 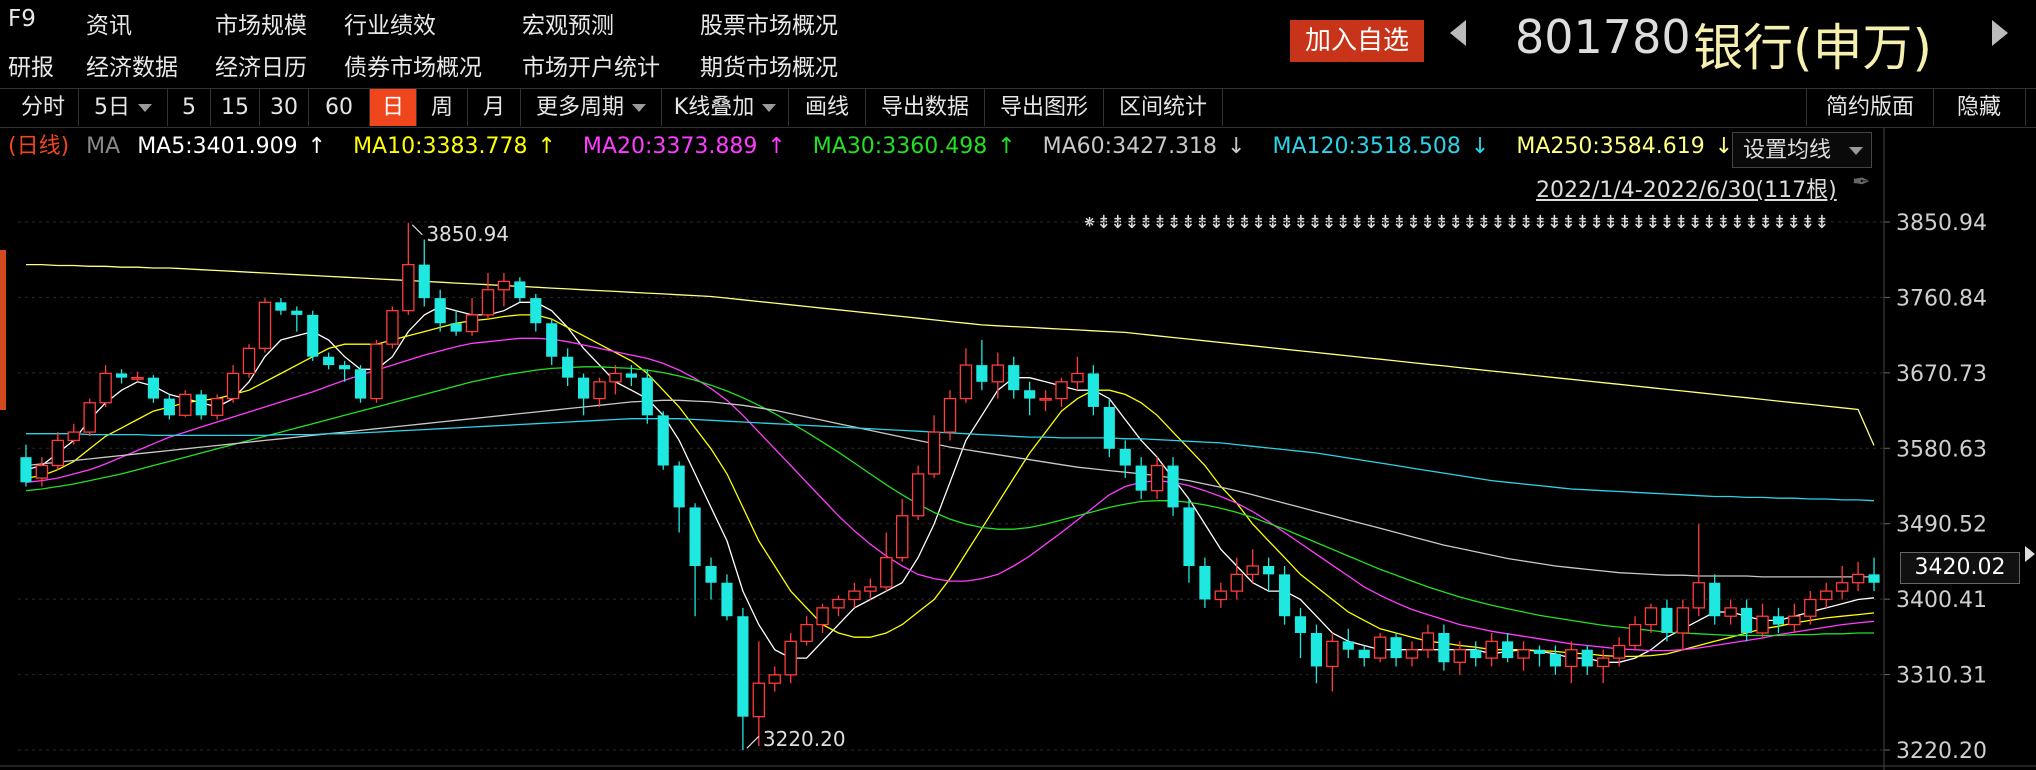 I want to click on period-label: (日线), so click(x=39, y=146).